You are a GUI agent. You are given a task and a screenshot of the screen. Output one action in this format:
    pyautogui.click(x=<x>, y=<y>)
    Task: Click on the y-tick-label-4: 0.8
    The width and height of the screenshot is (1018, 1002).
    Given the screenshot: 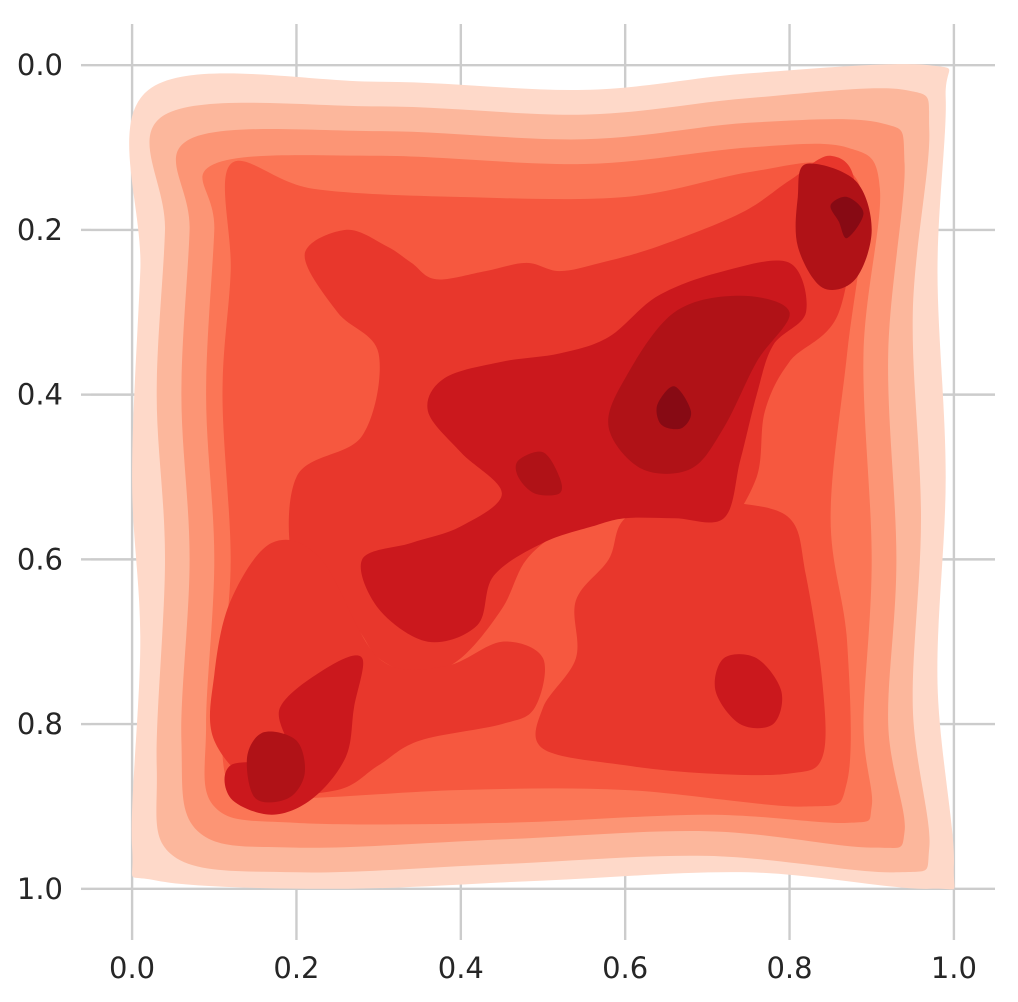 What is the action you would take?
    pyautogui.click(x=40, y=724)
    